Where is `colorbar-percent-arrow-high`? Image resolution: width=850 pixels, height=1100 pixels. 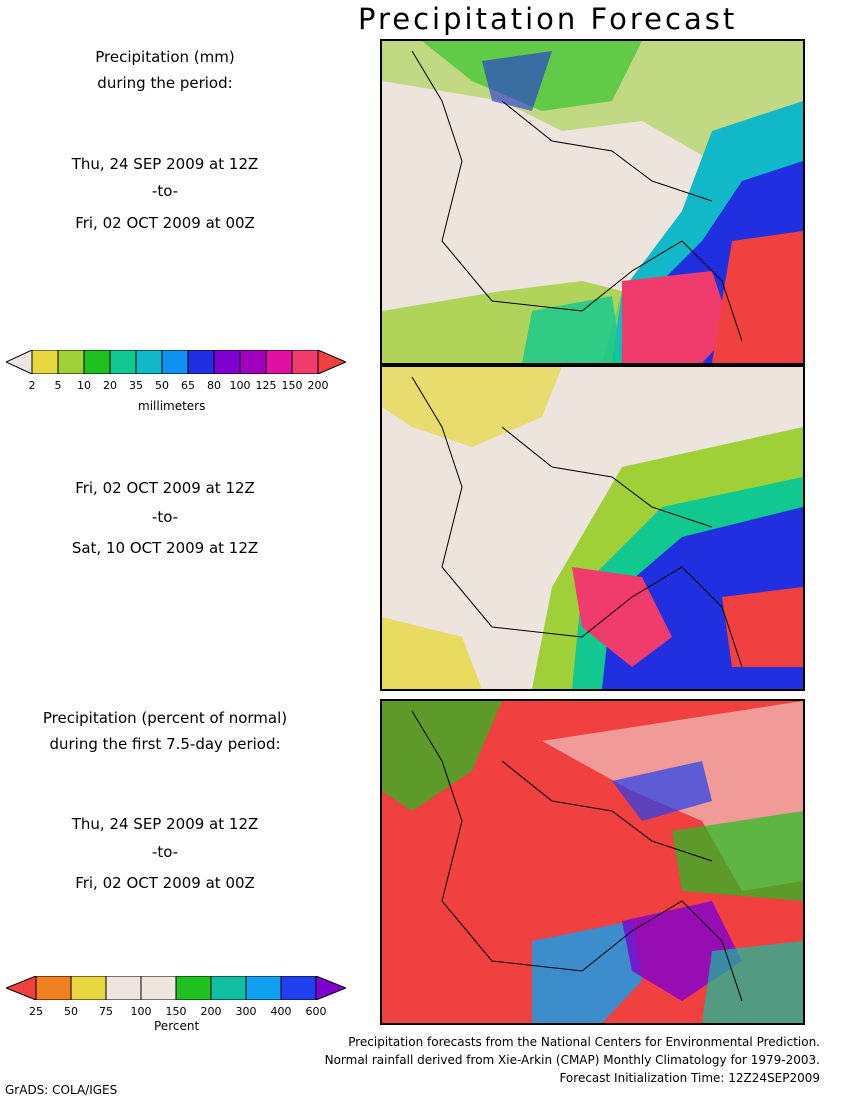
colorbar-percent-arrow-high is located at coordinates (331, 988).